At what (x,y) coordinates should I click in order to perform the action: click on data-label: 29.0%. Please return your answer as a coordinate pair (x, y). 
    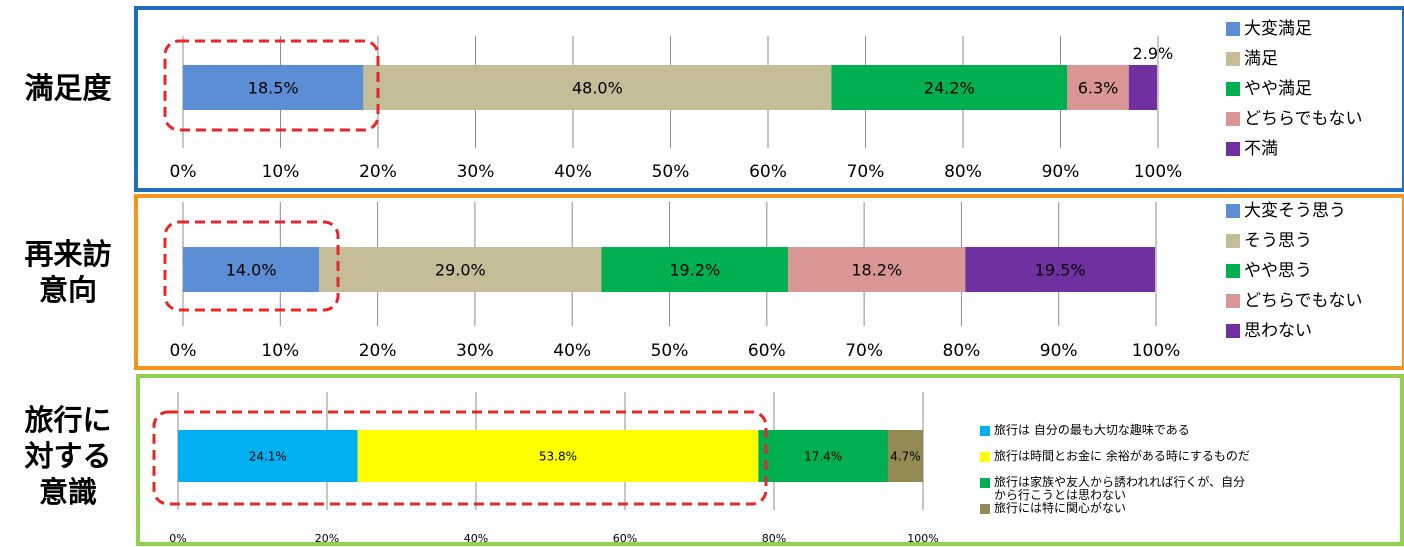
    Looking at the image, I should click on (460, 269).